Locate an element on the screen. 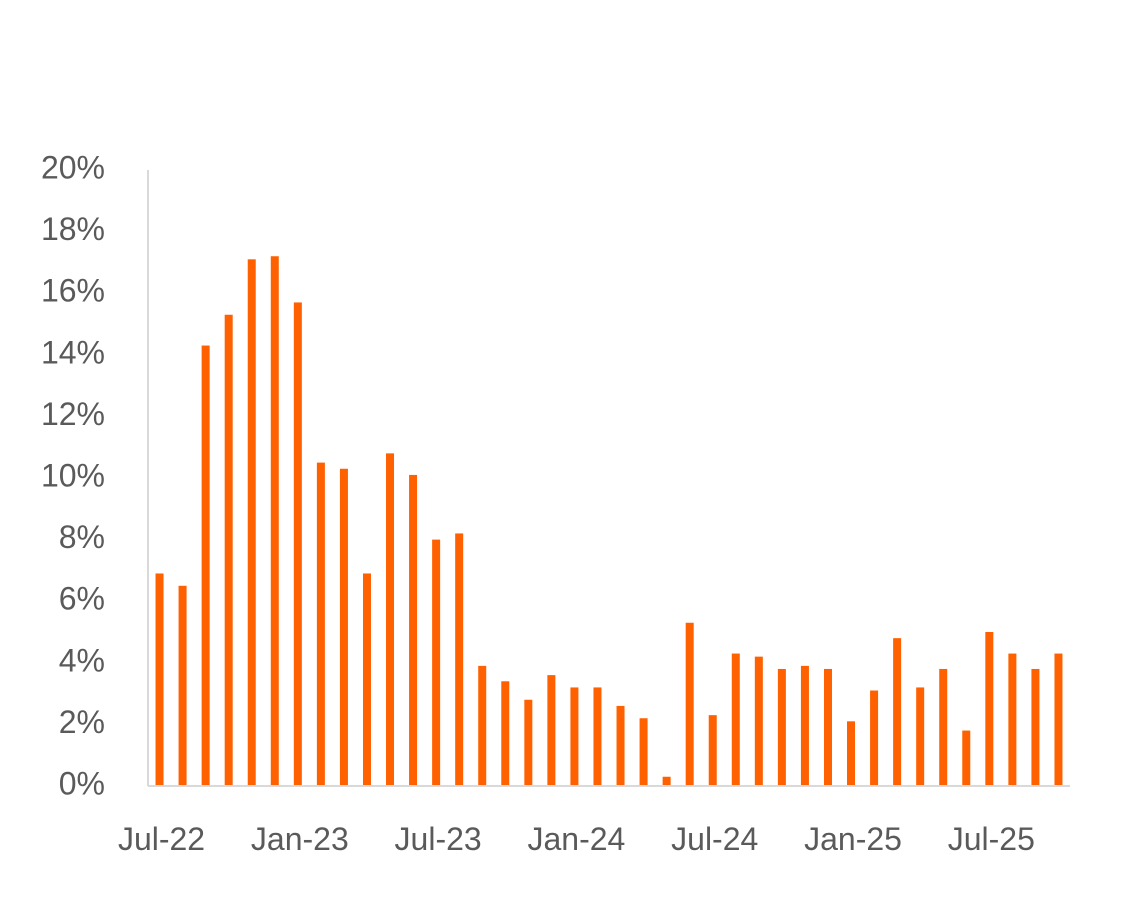 The height and width of the screenshot is (898, 1127). y-tick-label: 2% is located at coordinates (82, 722).